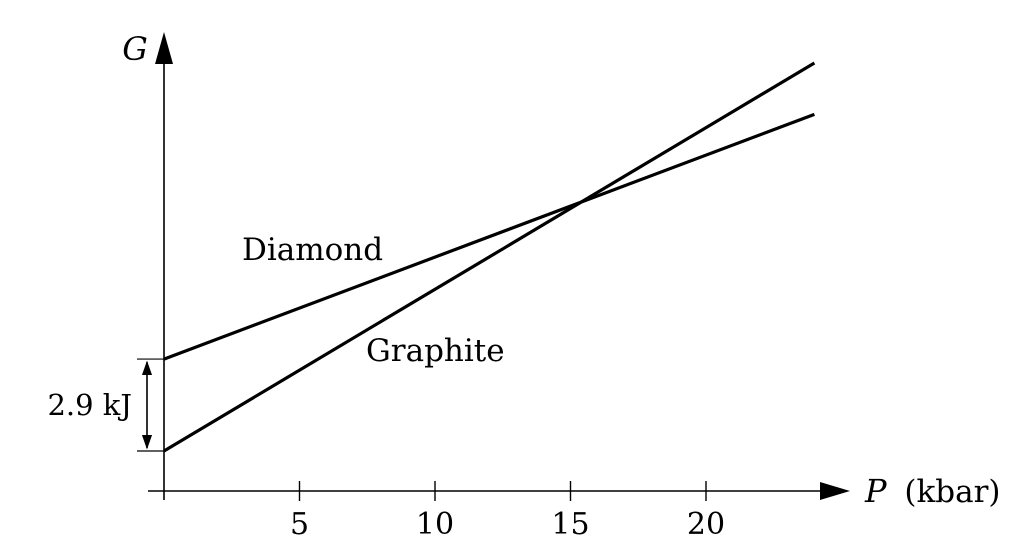 Image resolution: width=1031 pixels, height=546 pixels. I want to click on y-axis-arrowhead, so click(164, 48).